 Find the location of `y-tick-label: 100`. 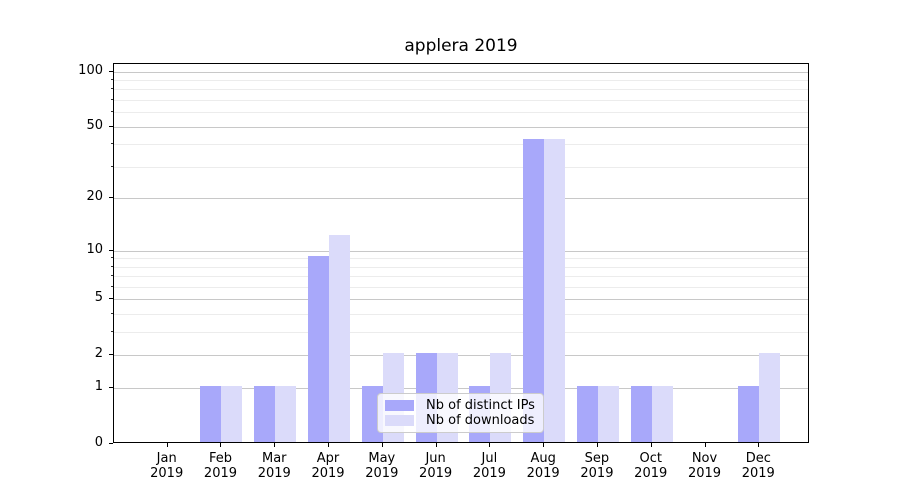

y-tick-label: 100 is located at coordinates (90, 70).